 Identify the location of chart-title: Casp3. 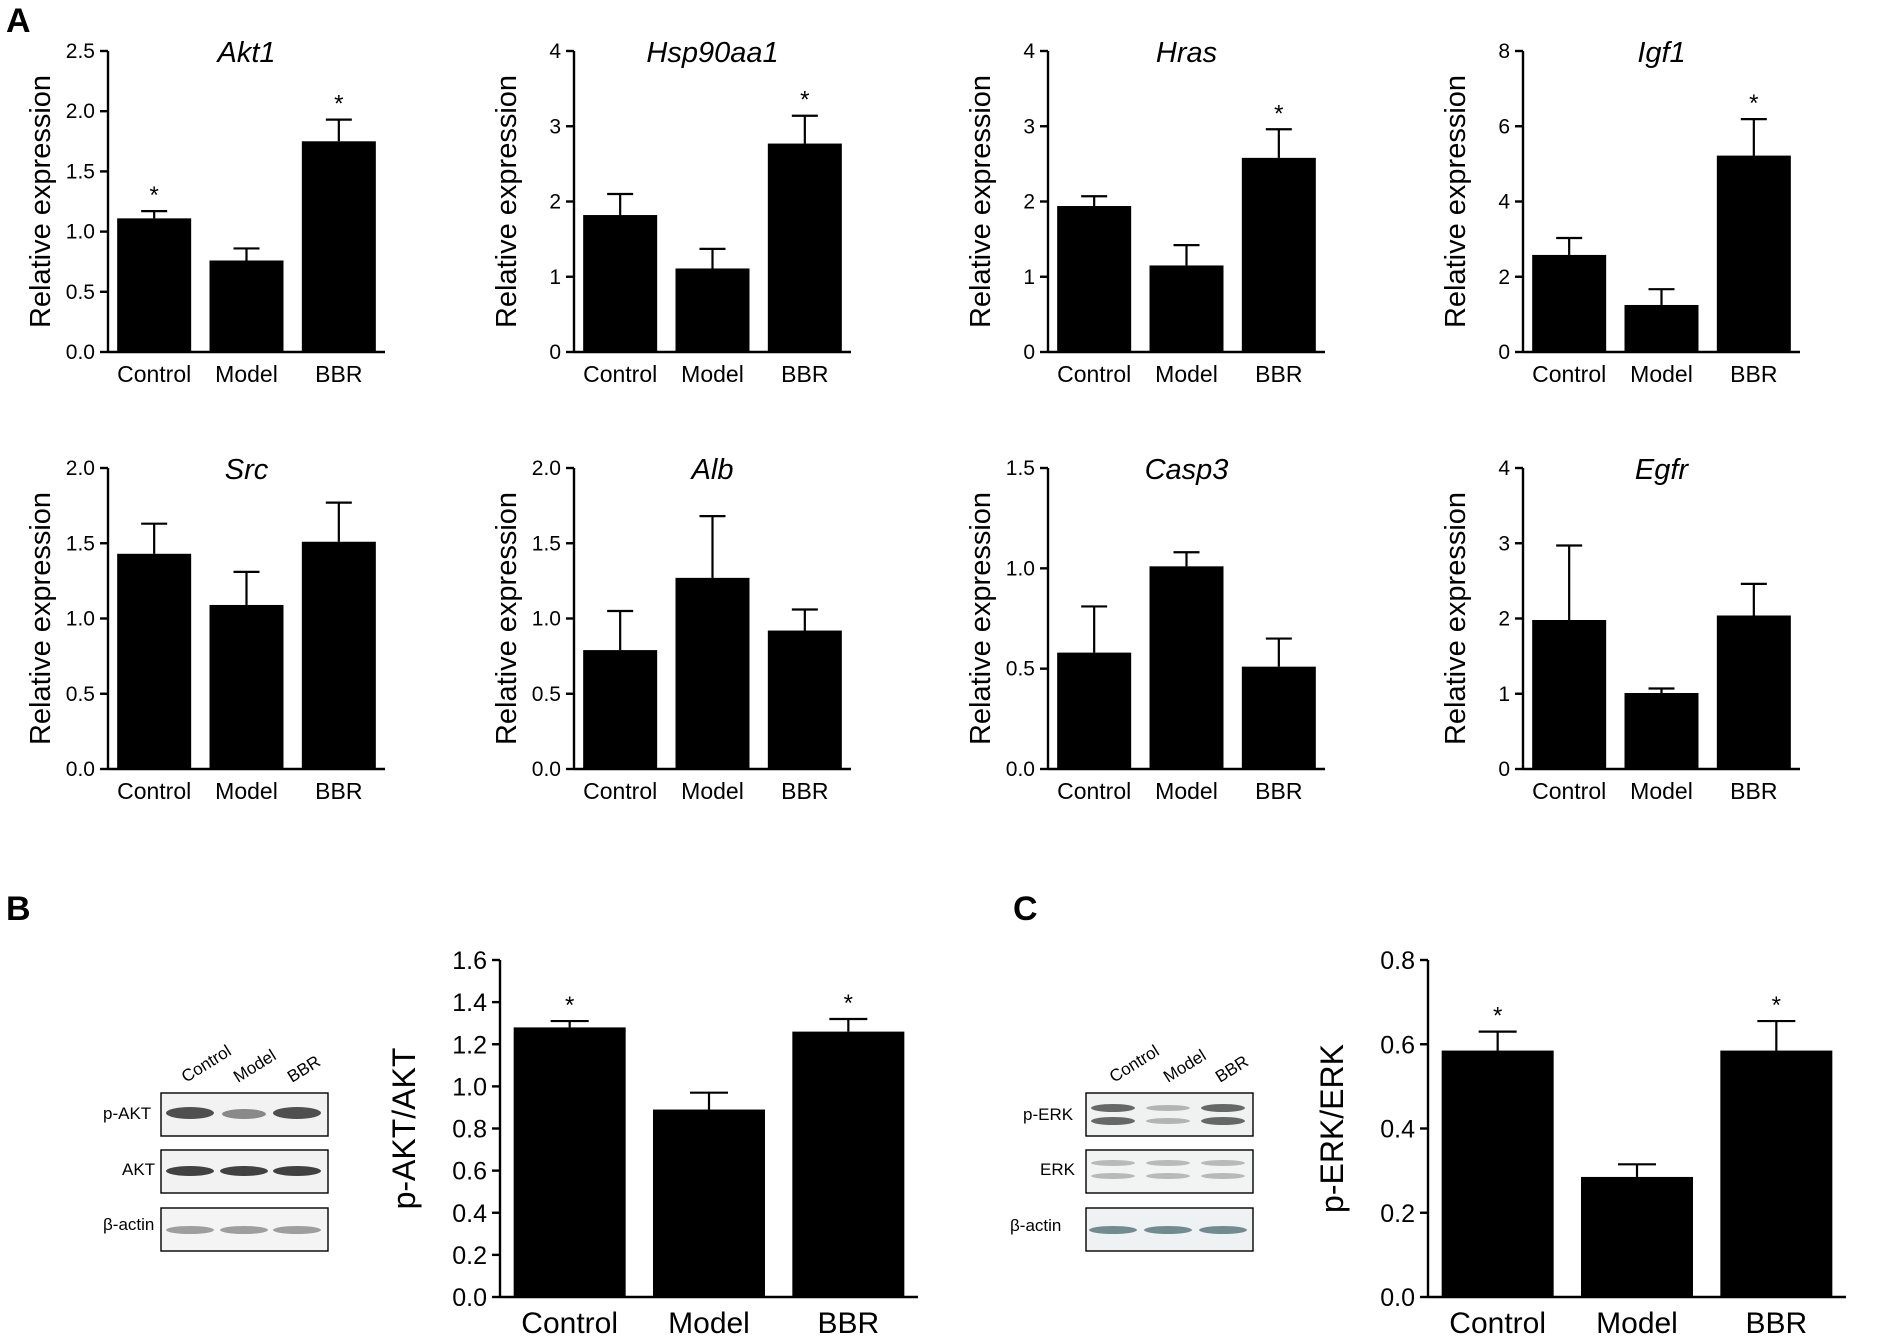
(1187, 470).